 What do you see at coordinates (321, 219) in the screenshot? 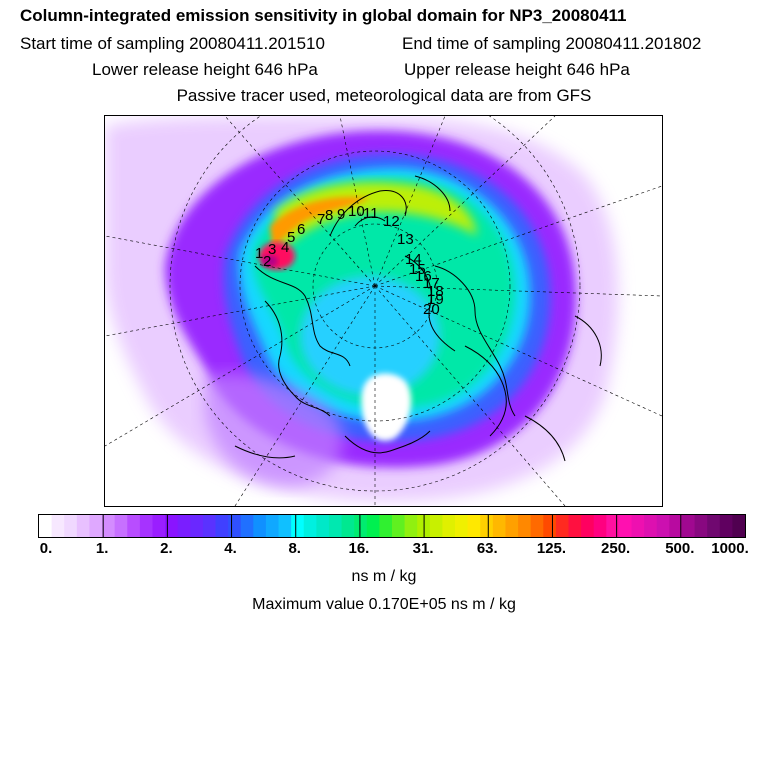
I see `trajectory-label: 7` at bounding box center [321, 219].